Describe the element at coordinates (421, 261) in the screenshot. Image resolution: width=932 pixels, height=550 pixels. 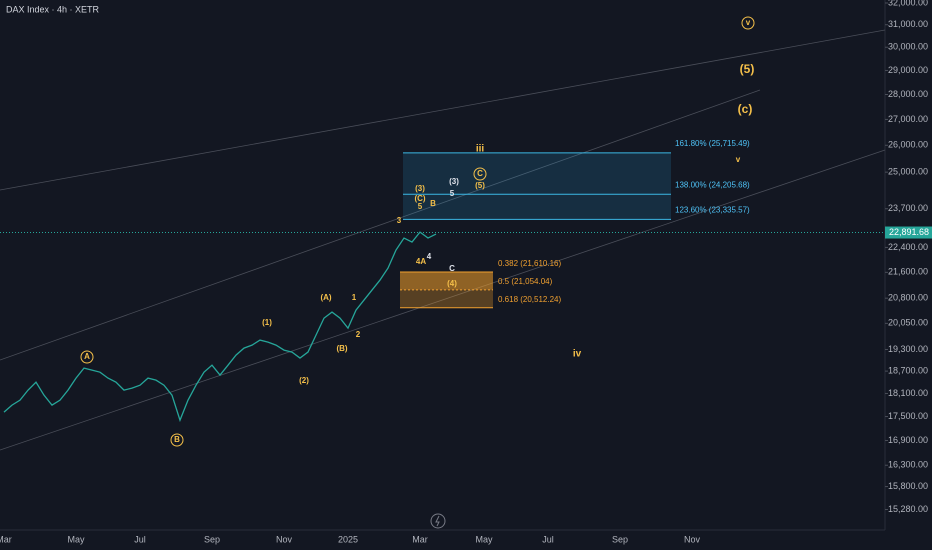
I see `wave-label: 4A` at that location.